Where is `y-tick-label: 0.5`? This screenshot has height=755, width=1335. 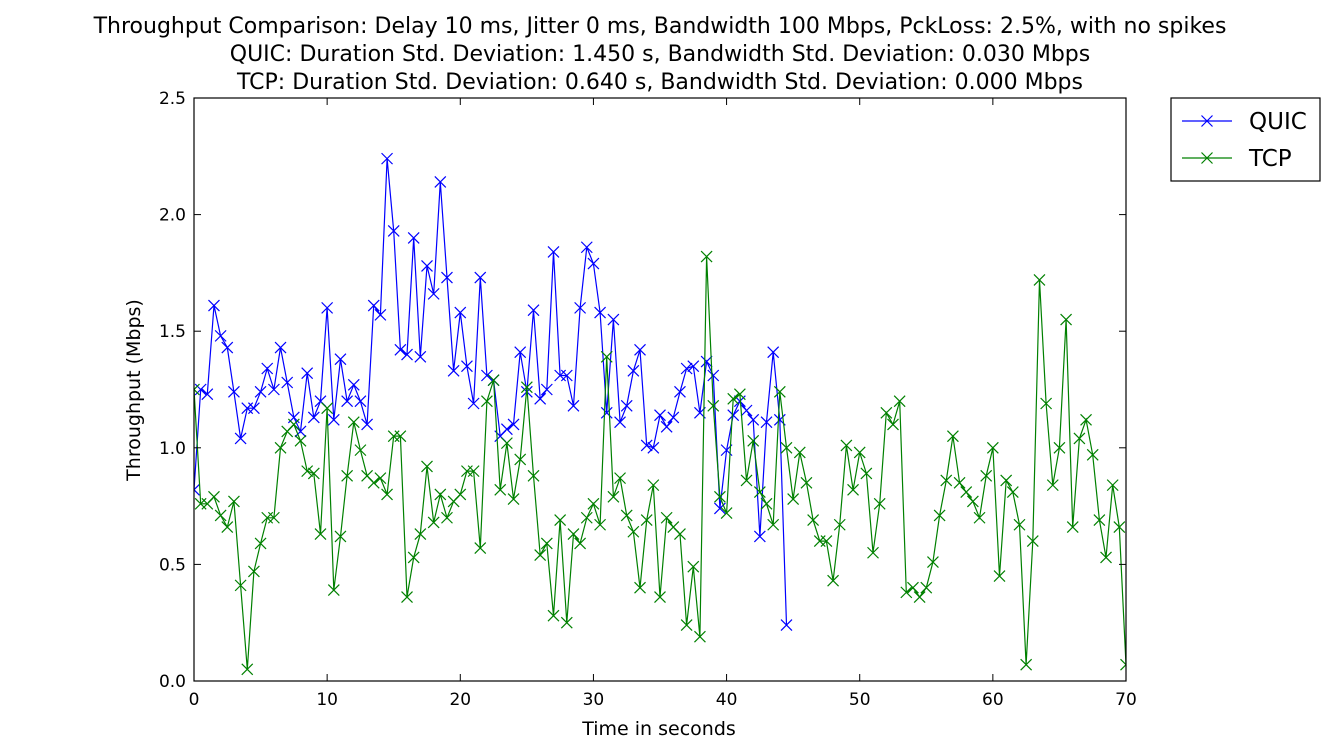
y-tick-label: 0.5 is located at coordinates (172, 565).